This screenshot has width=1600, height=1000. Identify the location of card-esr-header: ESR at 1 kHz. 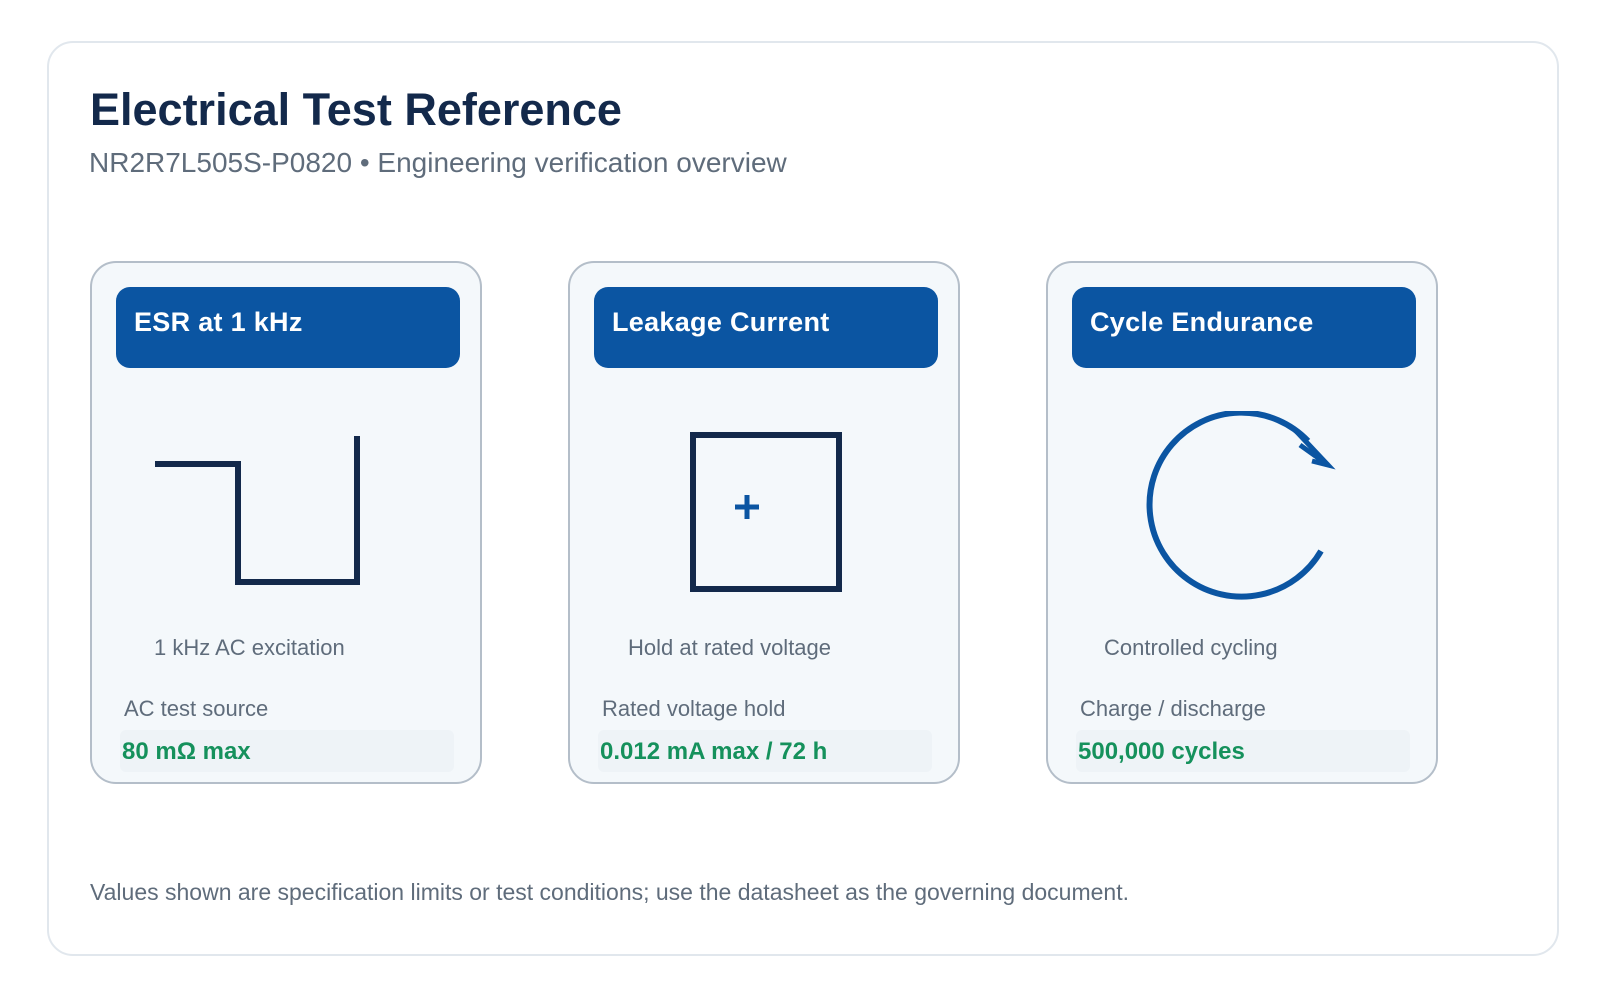
(288, 327).